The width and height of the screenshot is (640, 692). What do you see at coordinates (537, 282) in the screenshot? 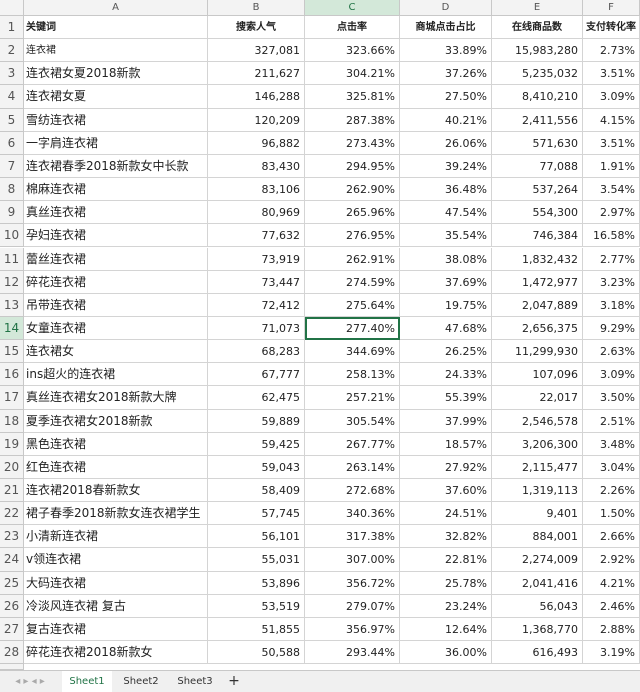
I see `cell: 1,472,977` at bounding box center [537, 282].